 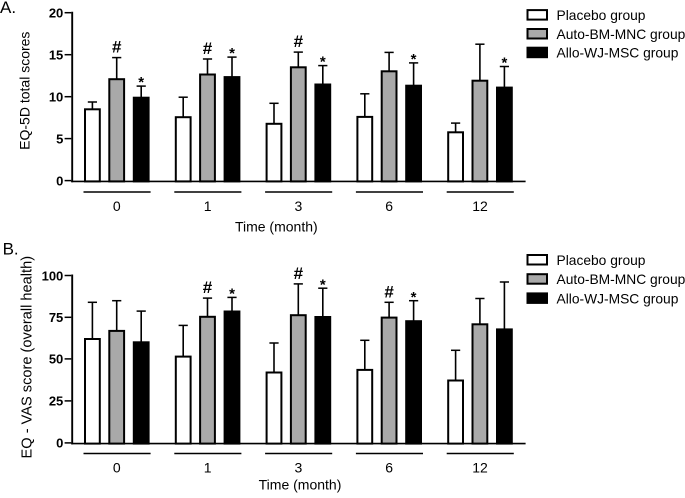 I want to click on svg-text: B., so click(x=11, y=248).